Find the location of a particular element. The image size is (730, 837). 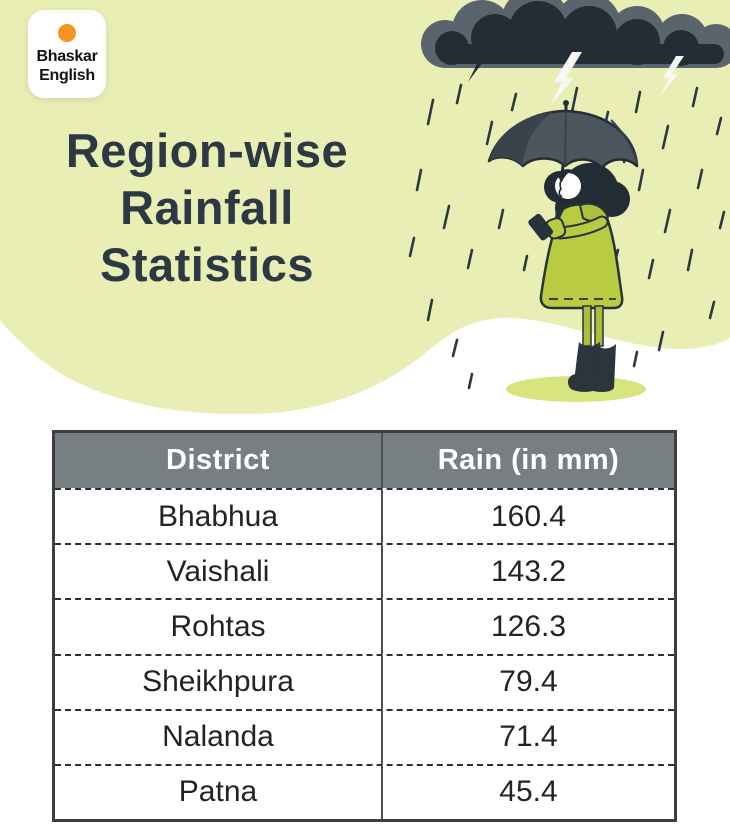

table-row: Patna 45.4 is located at coordinates (364, 791).